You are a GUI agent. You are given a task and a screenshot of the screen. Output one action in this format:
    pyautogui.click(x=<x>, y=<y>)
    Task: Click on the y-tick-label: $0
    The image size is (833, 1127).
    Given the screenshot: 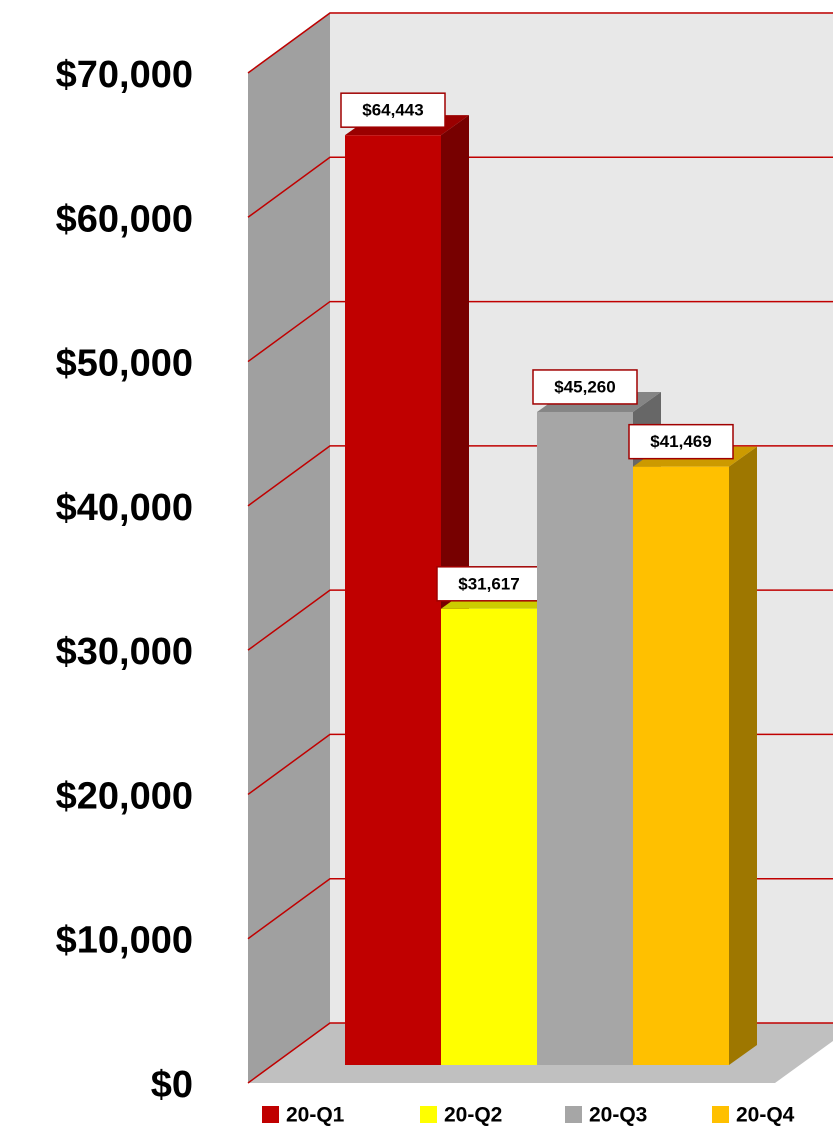 What is the action you would take?
    pyautogui.click(x=172, y=1085)
    